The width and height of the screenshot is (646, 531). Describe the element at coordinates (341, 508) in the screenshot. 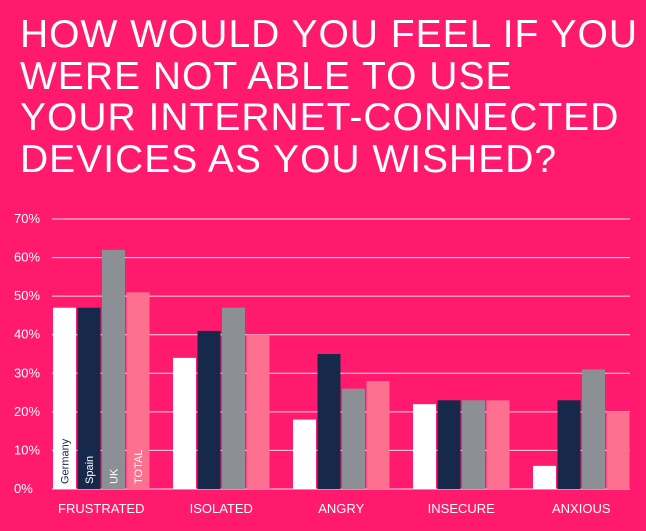

I see `category-label: ANGRY` at that location.